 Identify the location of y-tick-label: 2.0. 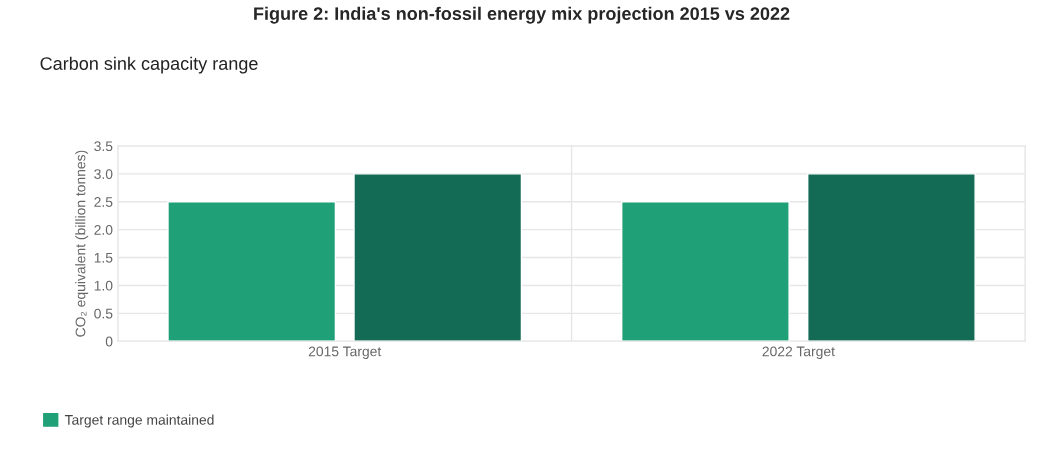
(103, 229).